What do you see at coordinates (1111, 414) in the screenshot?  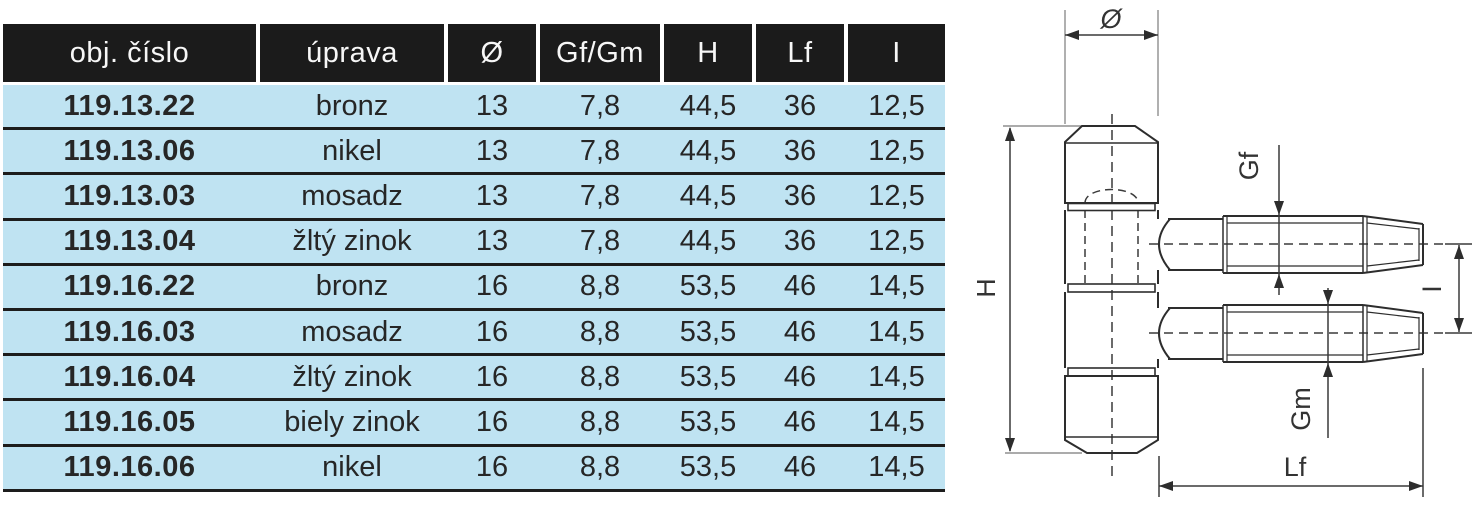 I see `barrel-bottom-cap` at bounding box center [1111, 414].